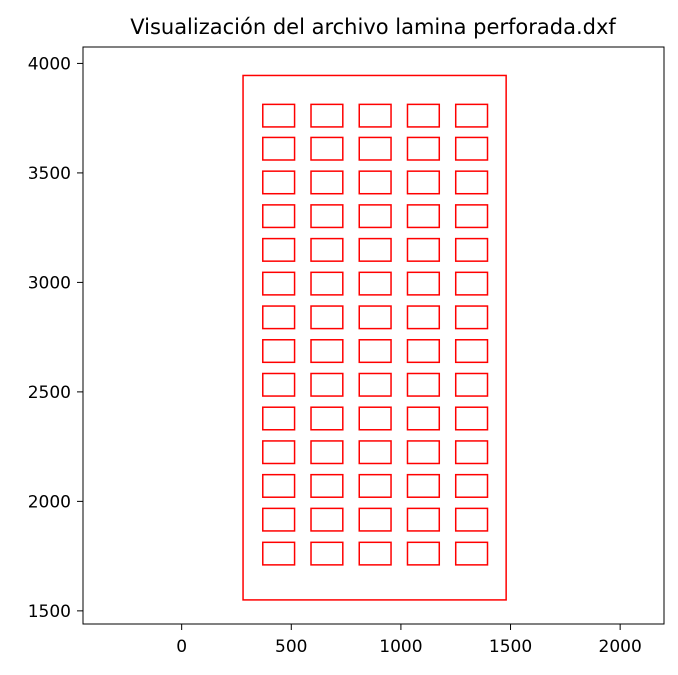  Describe the element at coordinates (423, 519) in the screenshot. I see `hole-r2-c4` at that location.